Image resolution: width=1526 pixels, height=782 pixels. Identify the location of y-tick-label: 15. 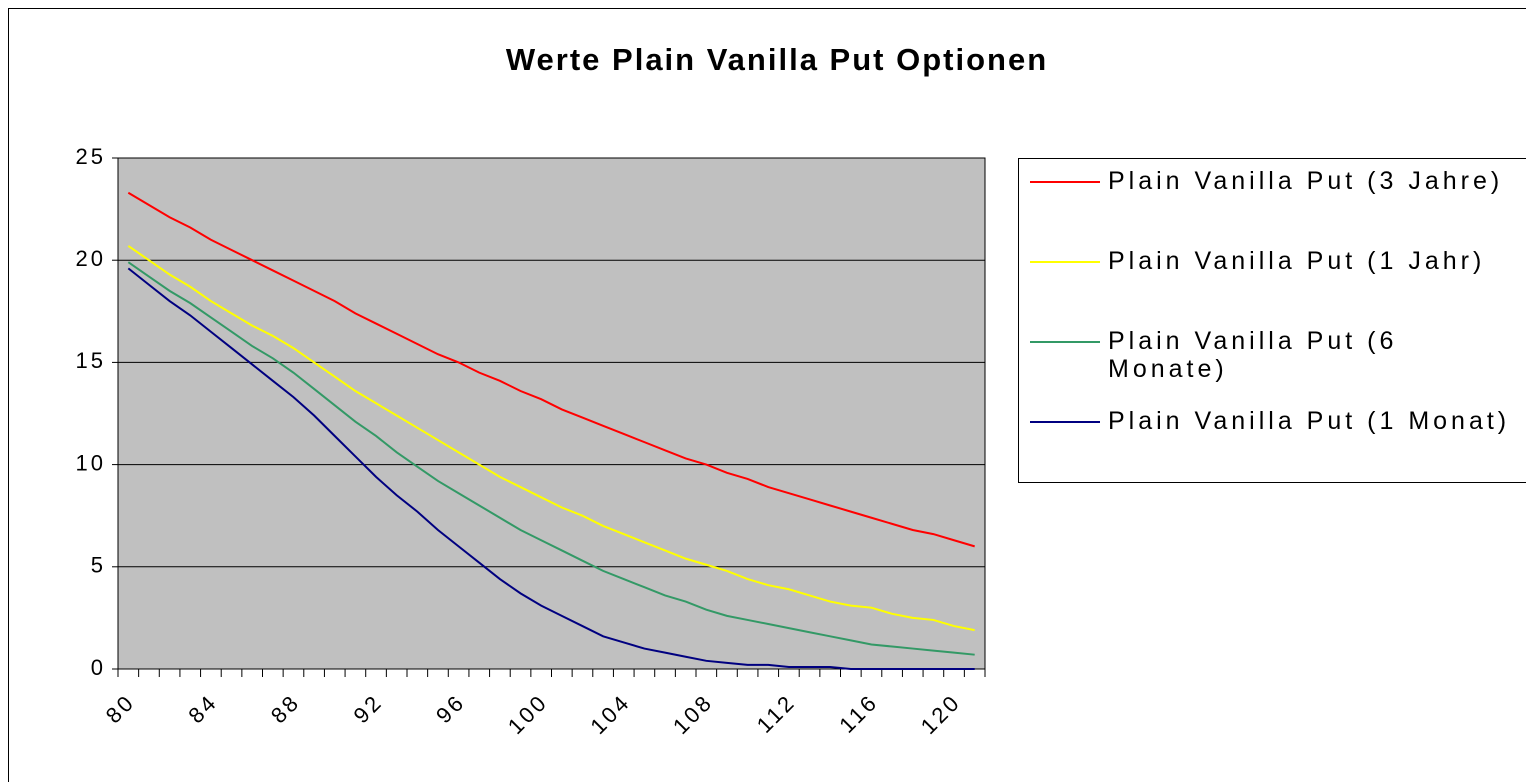
(91, 360).